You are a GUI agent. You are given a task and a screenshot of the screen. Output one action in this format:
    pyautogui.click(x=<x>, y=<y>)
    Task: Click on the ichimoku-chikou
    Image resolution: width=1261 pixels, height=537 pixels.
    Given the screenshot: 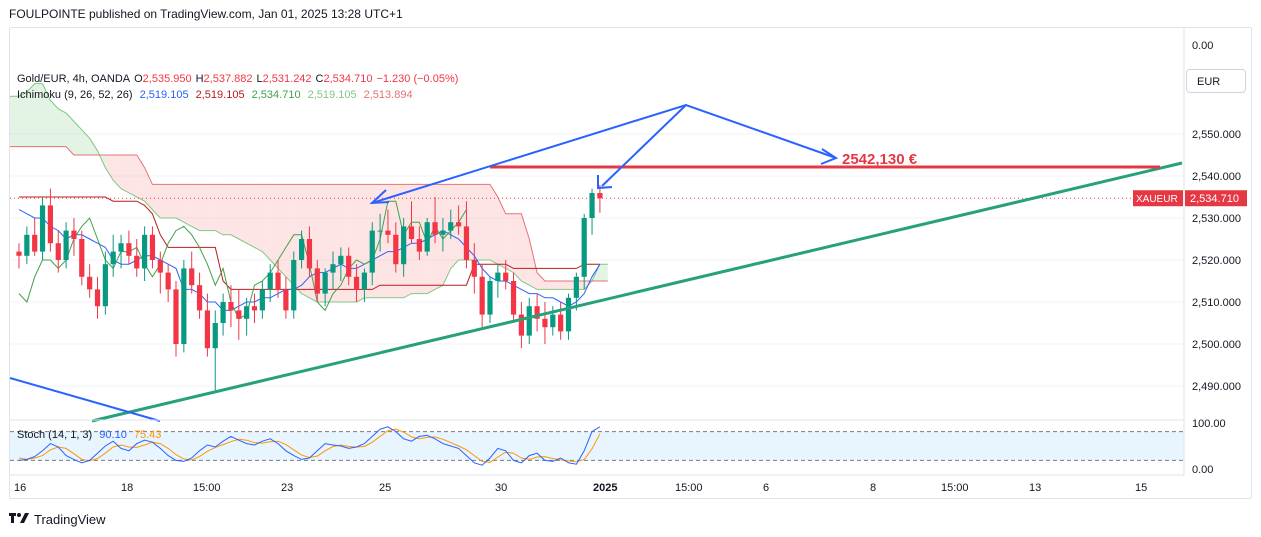 What is the action you would take?
    pyautogui.click(x=242, y=260)
    